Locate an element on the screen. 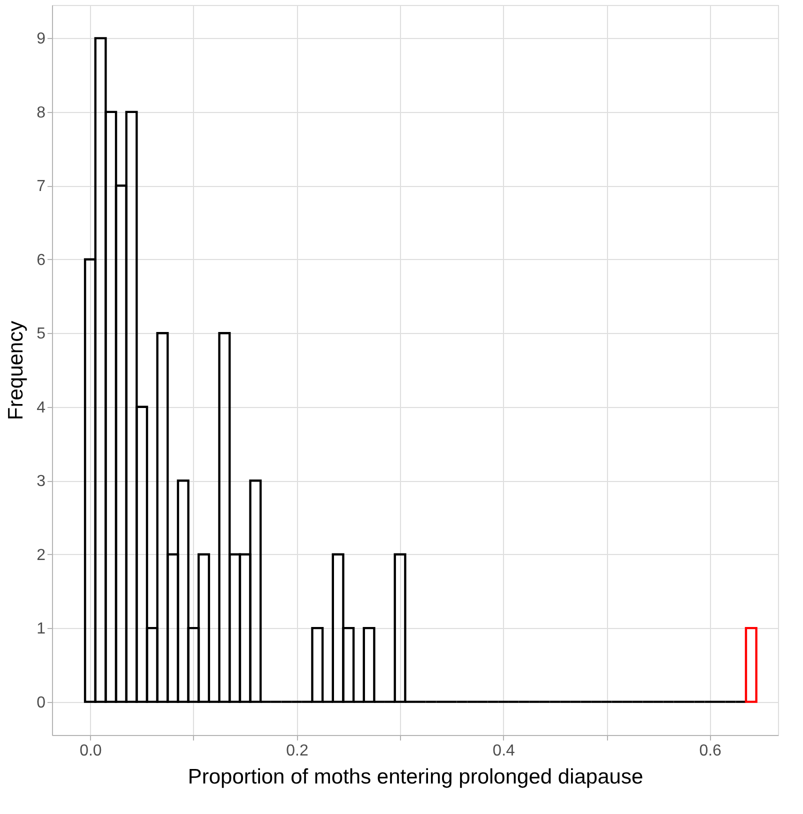 Image resolution: width=803 pixels, height=814 pixels. x-axis-title: Proportion of moths entering prolonged diapause is located at coordinates (416, 777).